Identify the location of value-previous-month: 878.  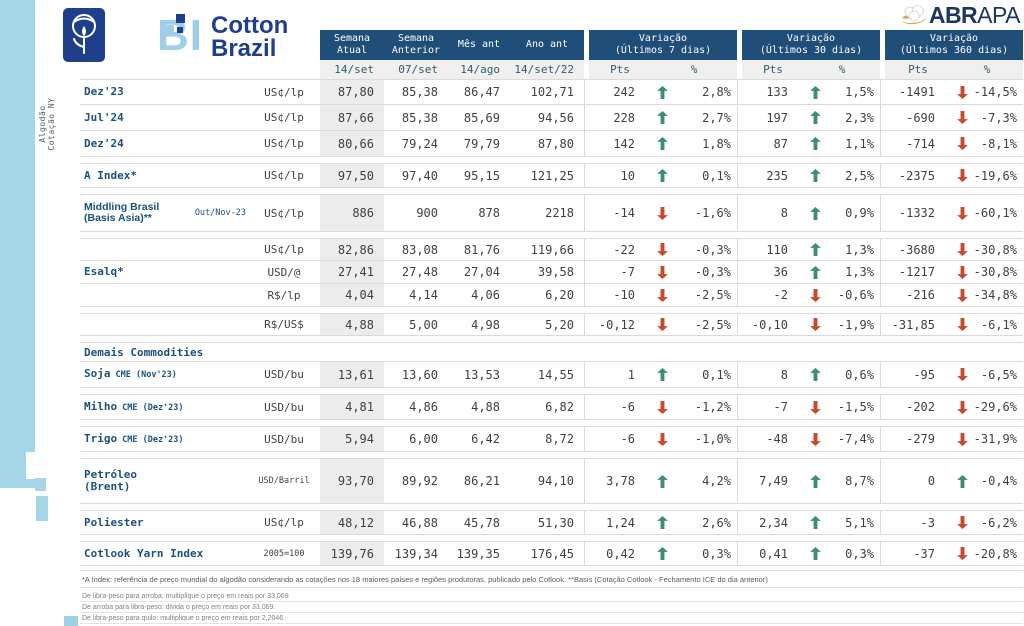
(489, 213).